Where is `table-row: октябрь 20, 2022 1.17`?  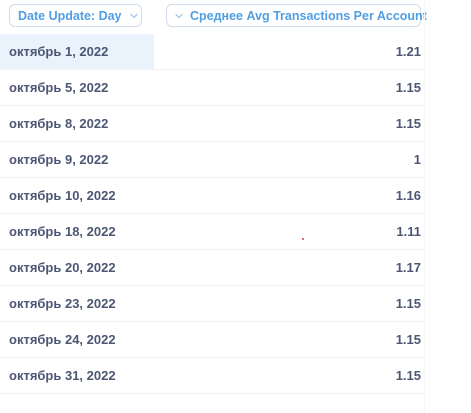
table-row: октябрь 20, 2022 1.17 is located at coordinates (212, 268).